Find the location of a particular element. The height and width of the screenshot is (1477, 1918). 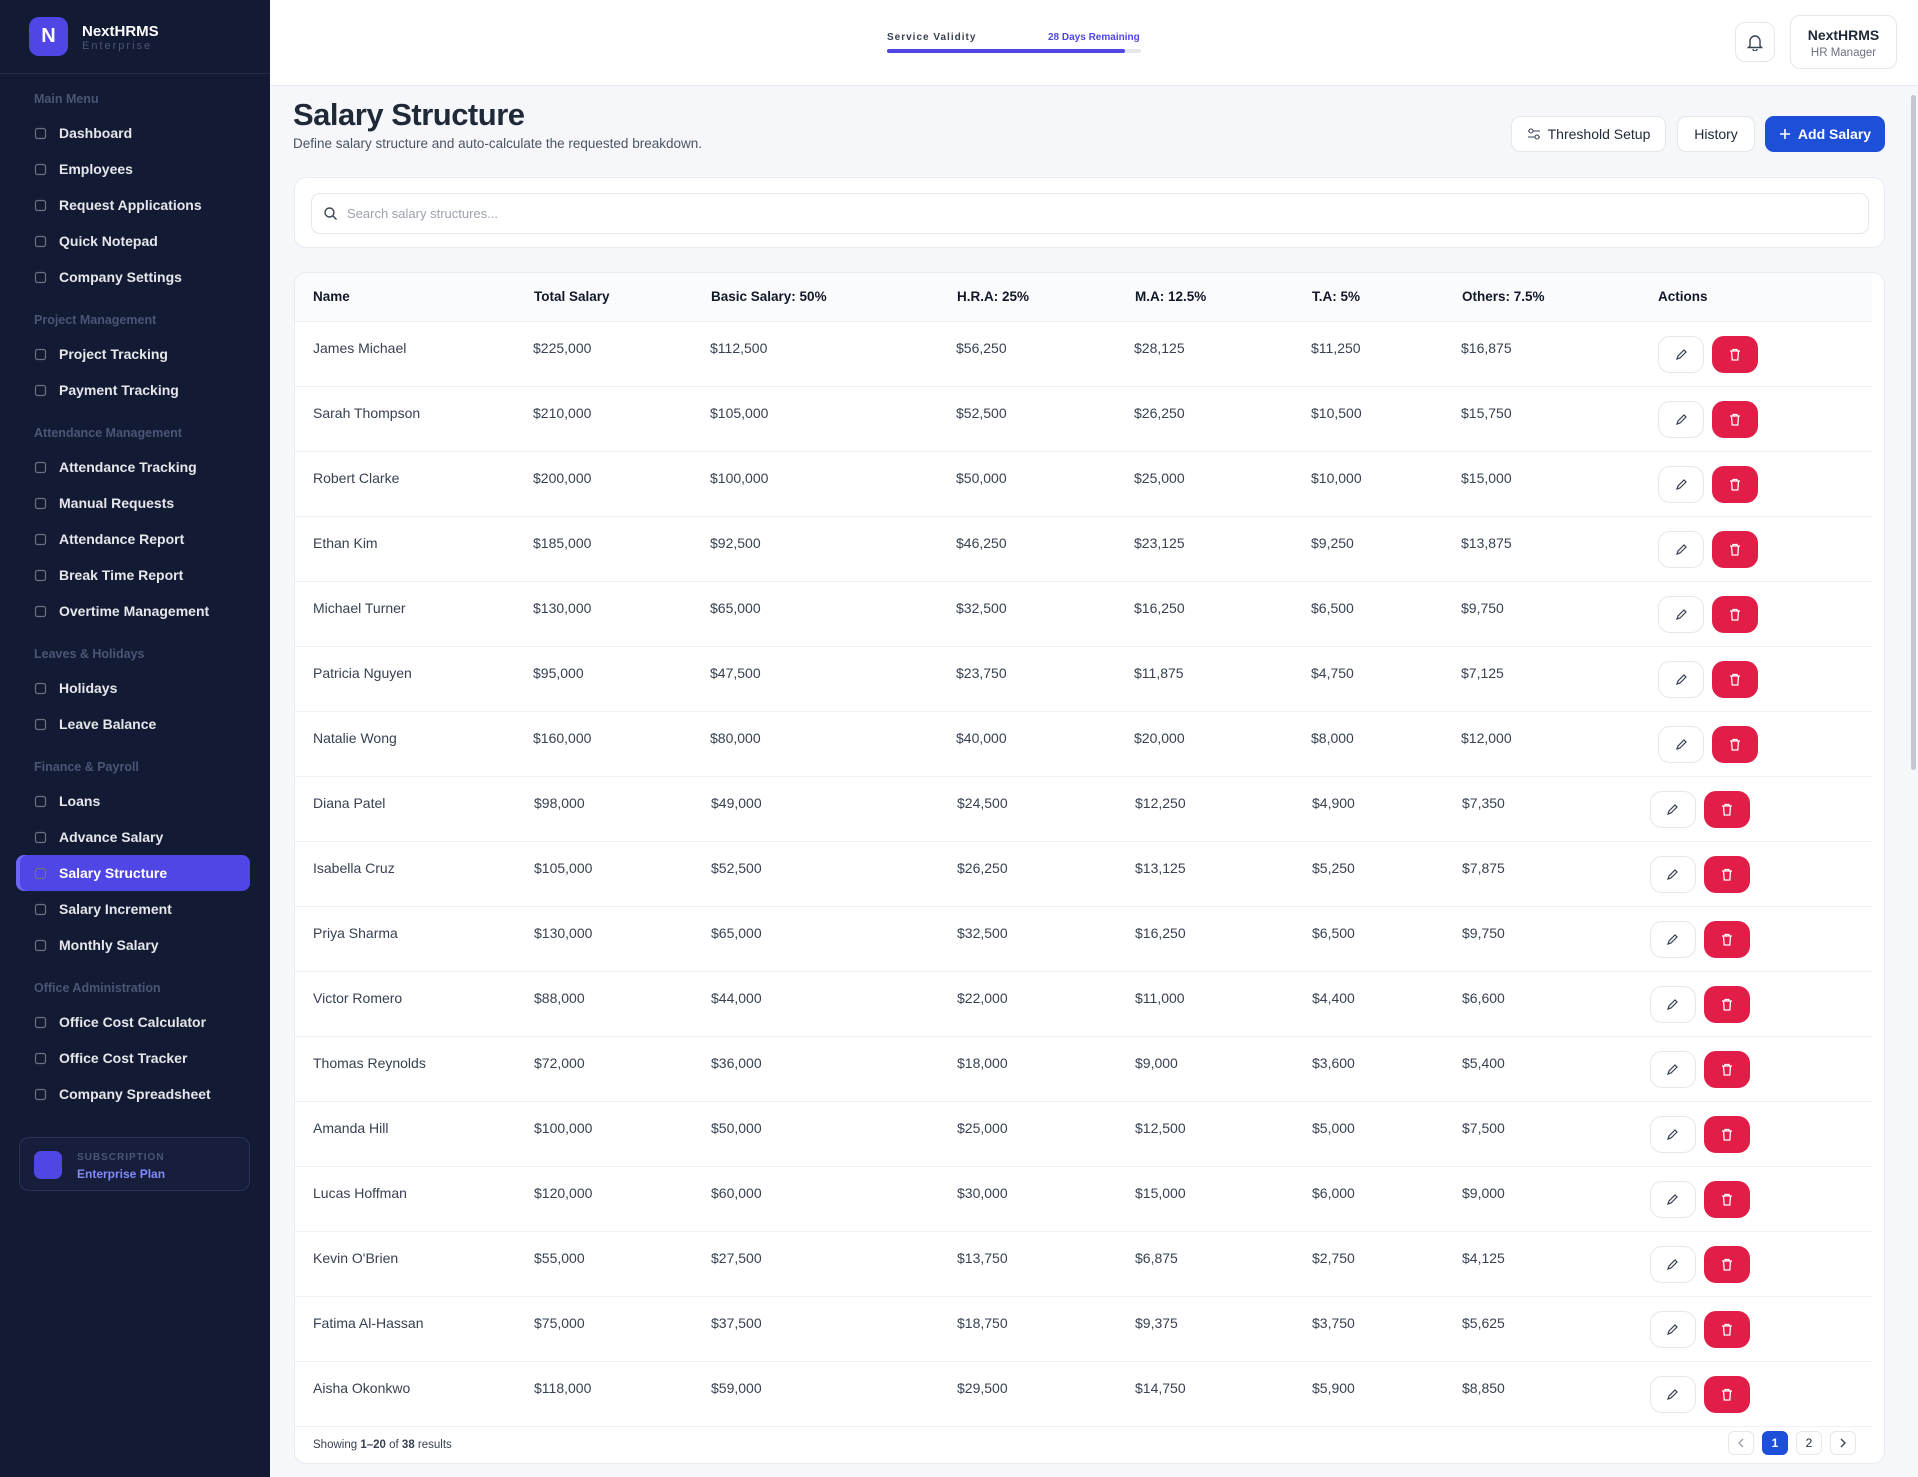

next-page is located at coordinates (1843, 1443).